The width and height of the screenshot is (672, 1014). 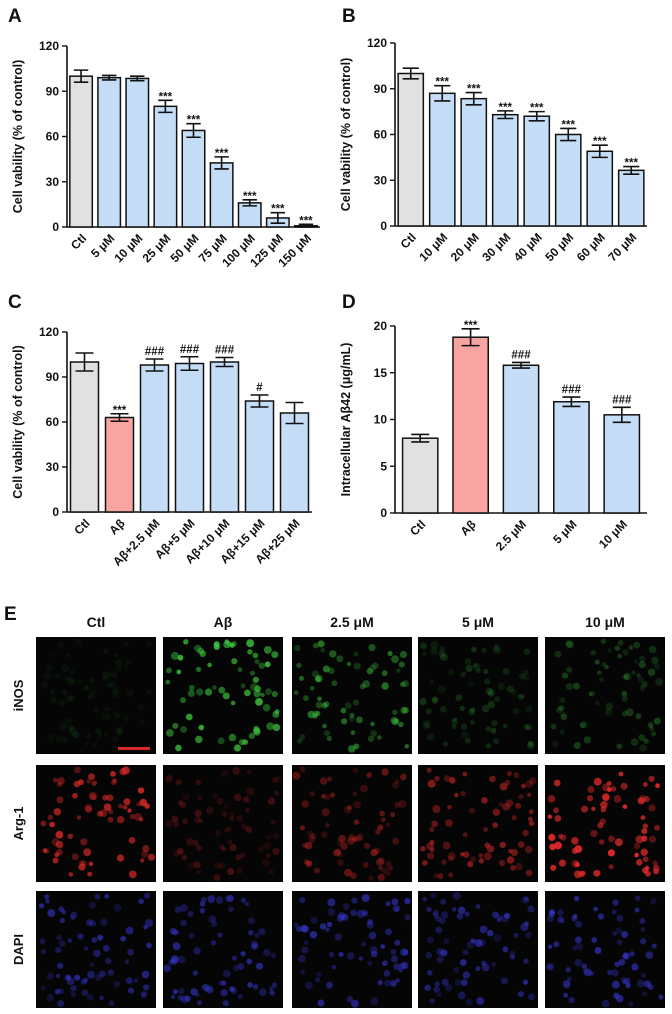 What do you see at coordinates (18, 949) in the screenshot?
I see `row-label: DAPI` at bounding box center [18, 949].